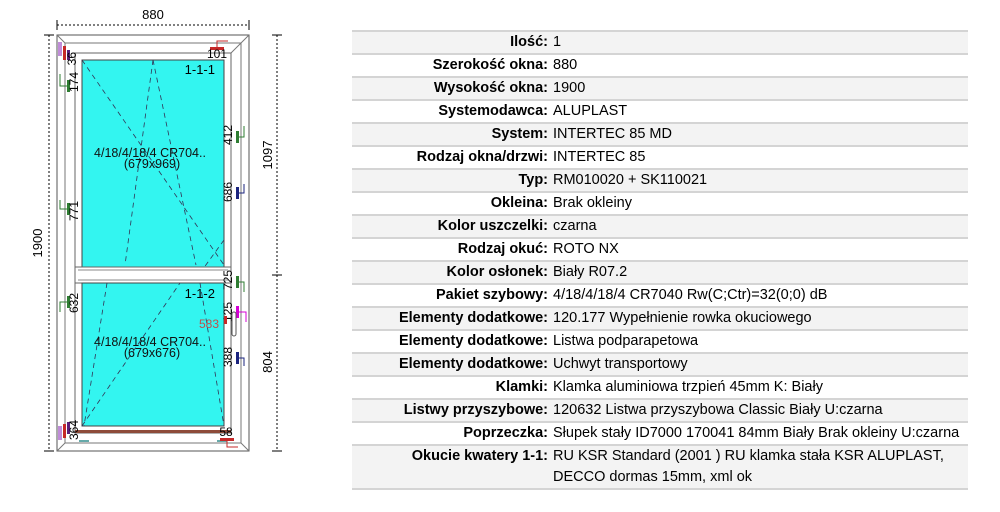 This screenshot has height=512, width=1000. What do you see at coordinates (491, 295) in the screenshot?
I see `spec-label: Pakiet szybowy:` at bounding box center [491, 295].